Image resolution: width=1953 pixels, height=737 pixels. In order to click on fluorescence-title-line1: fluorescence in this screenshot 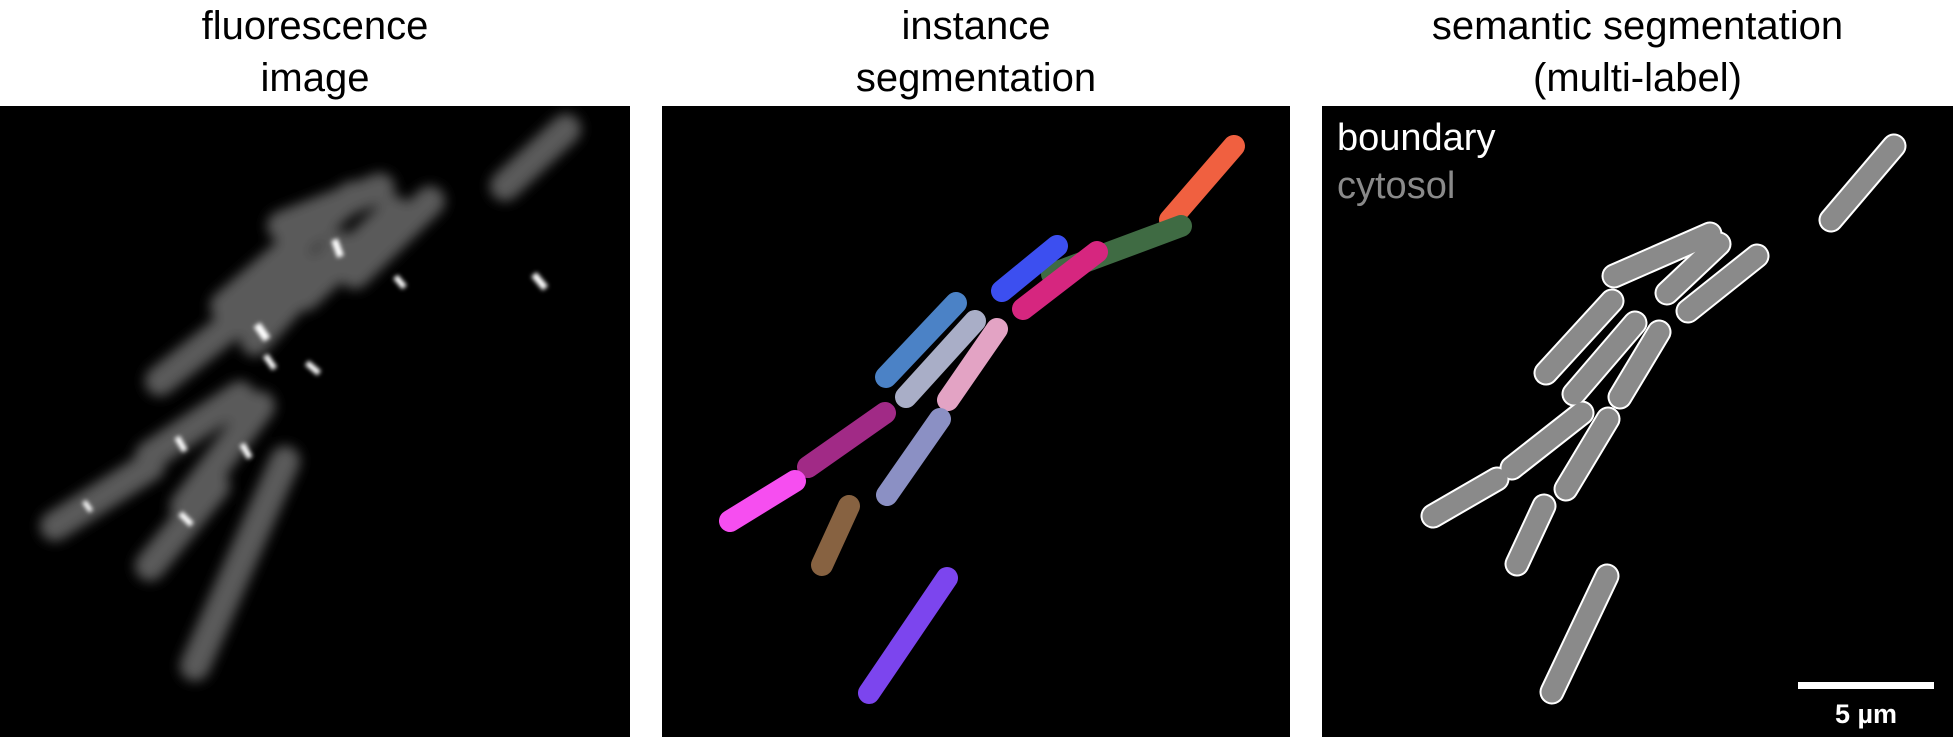, I will do `click(315, 26)`.